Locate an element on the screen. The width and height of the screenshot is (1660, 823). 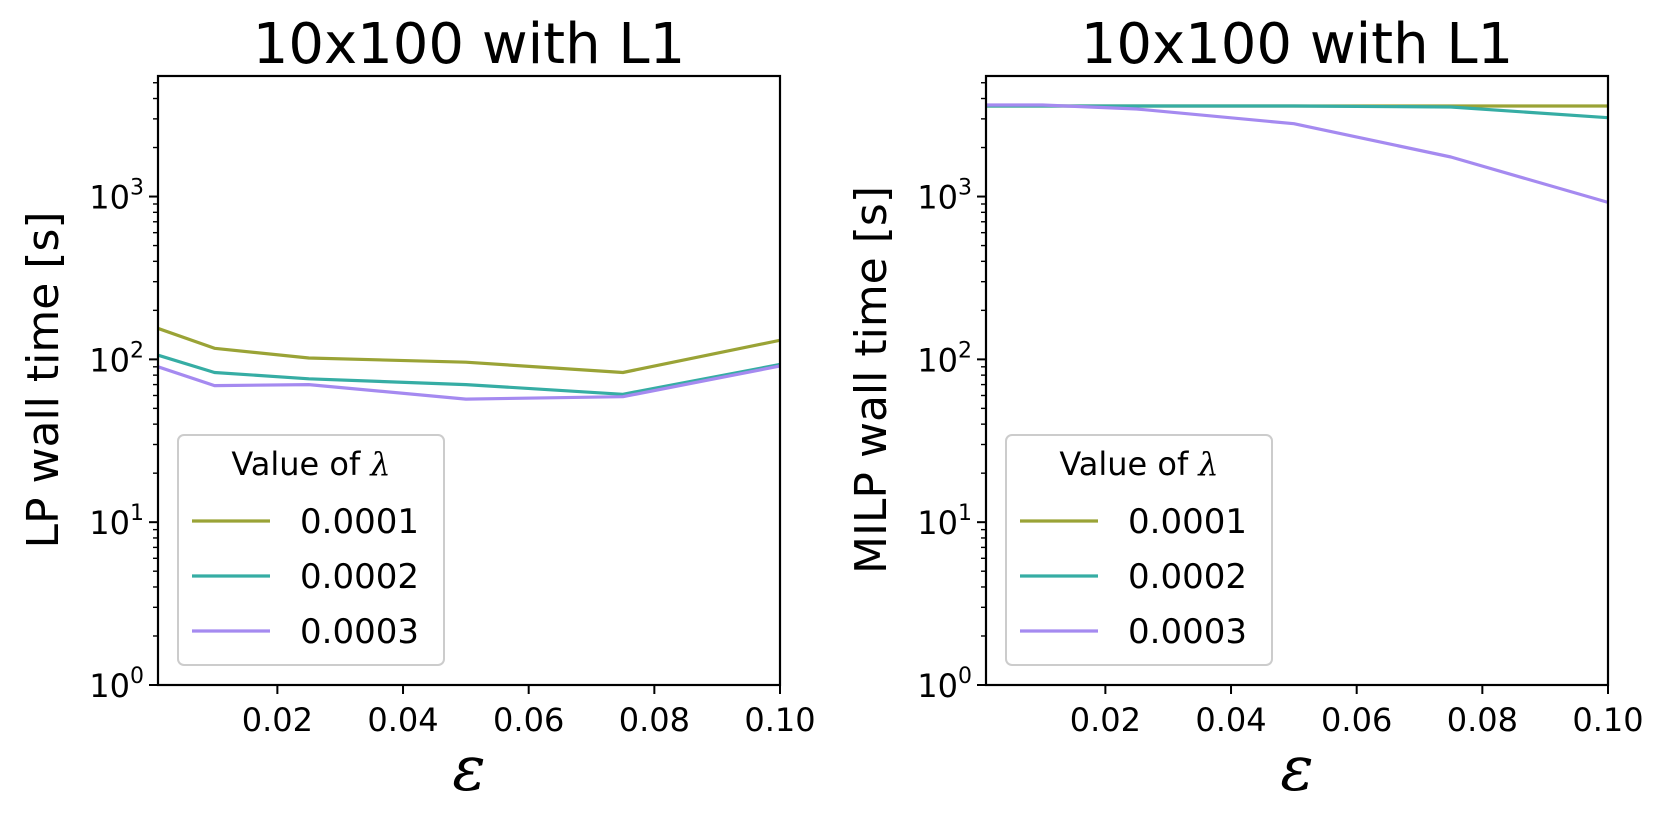
y-axis-label: MILP wall time [s] is located at coordinates (871, 380).